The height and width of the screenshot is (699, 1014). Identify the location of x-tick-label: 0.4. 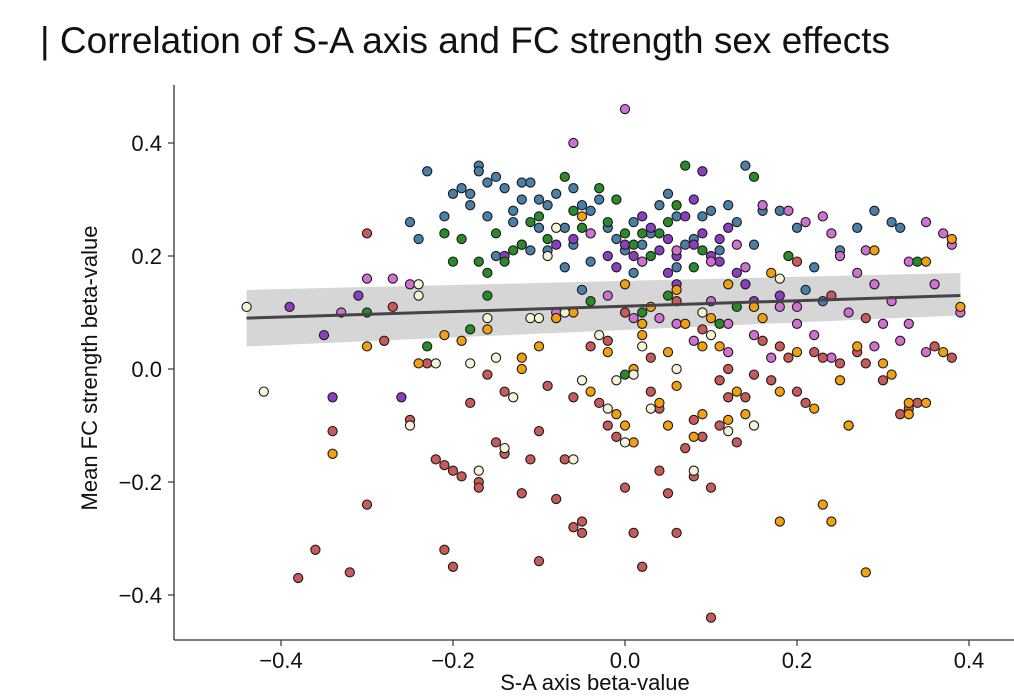
(969, 660).